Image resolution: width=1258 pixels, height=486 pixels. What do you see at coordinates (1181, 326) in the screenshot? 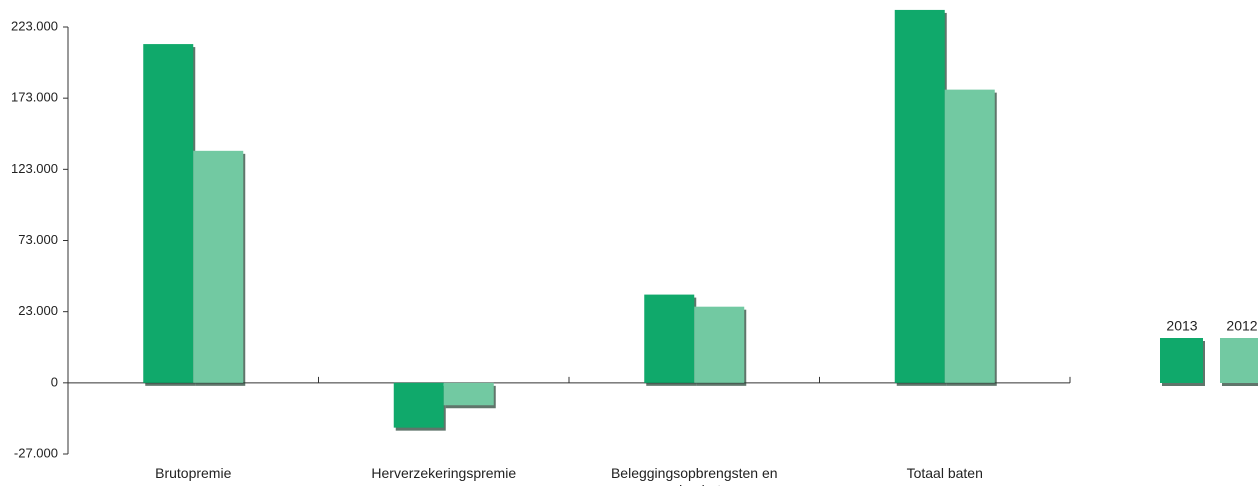
I see `legend-label: 2013` at bounding box center [1181, 326].